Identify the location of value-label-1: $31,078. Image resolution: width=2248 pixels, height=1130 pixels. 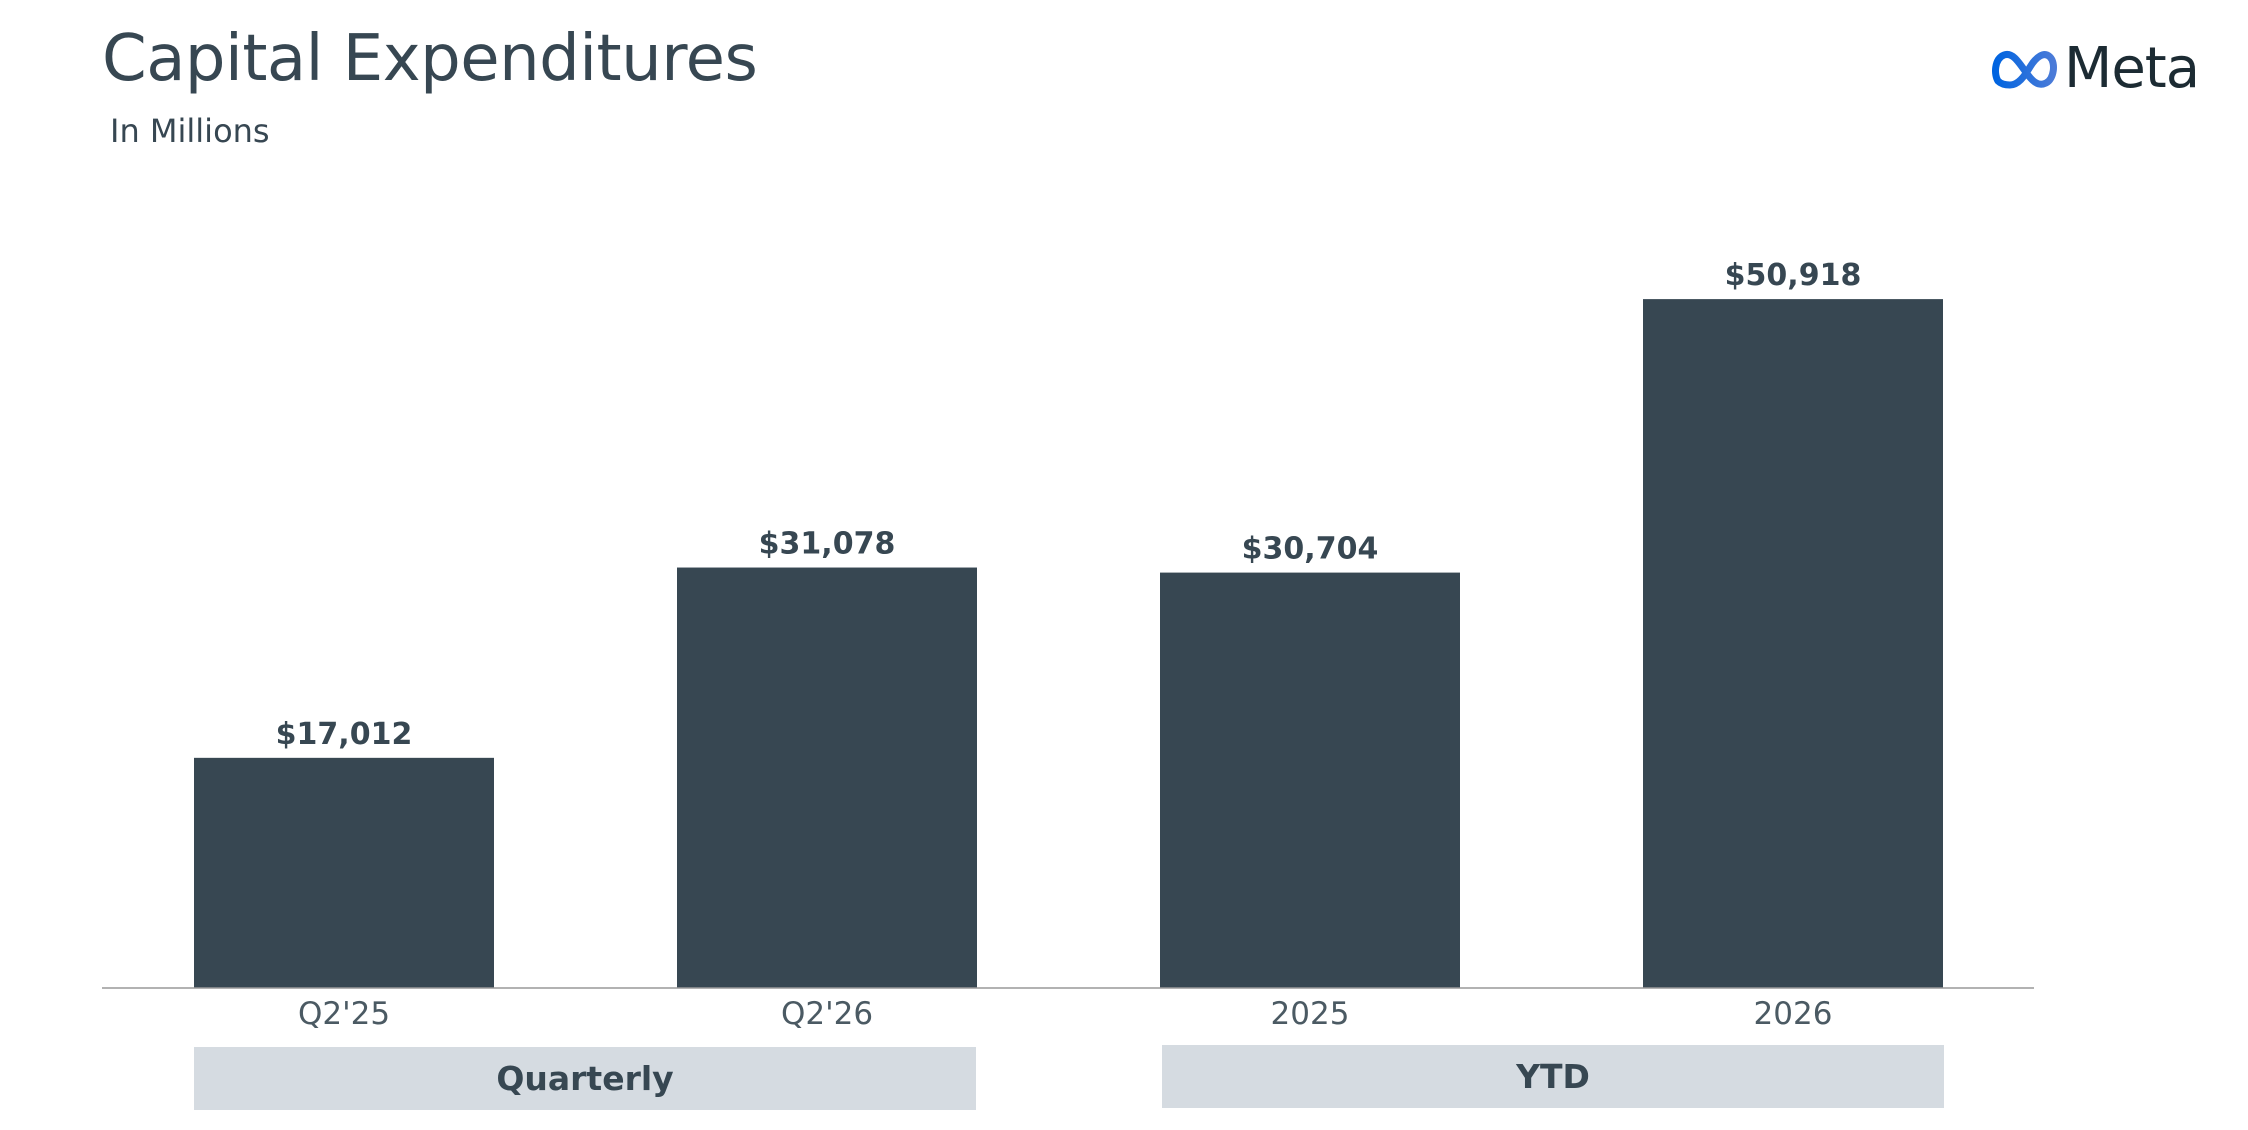
(827, 544).